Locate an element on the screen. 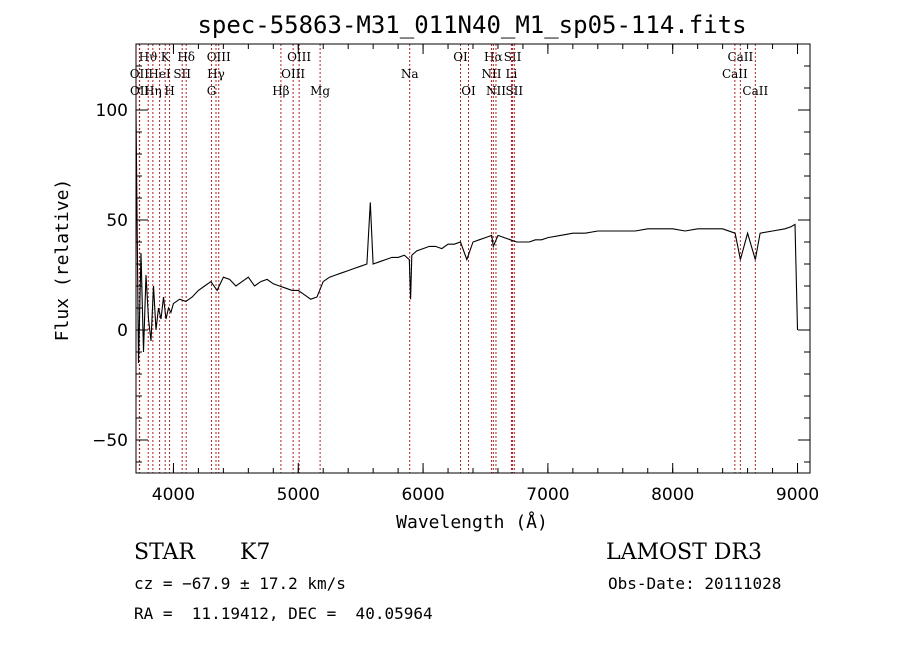 The width and height of the screenshot is (900, 649). x-tick-label: 9000 is located at coordinates (797, 495).